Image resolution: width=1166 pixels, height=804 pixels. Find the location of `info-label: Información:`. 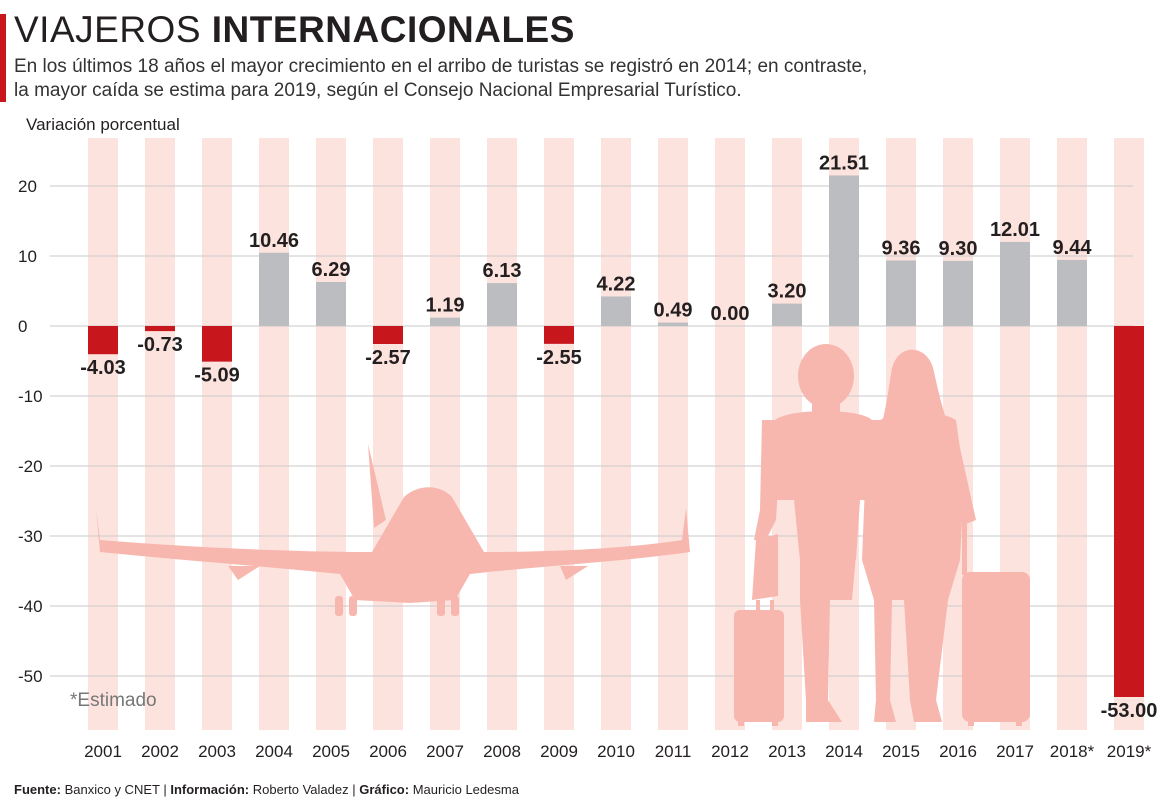

info-label: Información: is located at coordinates (210, 789).